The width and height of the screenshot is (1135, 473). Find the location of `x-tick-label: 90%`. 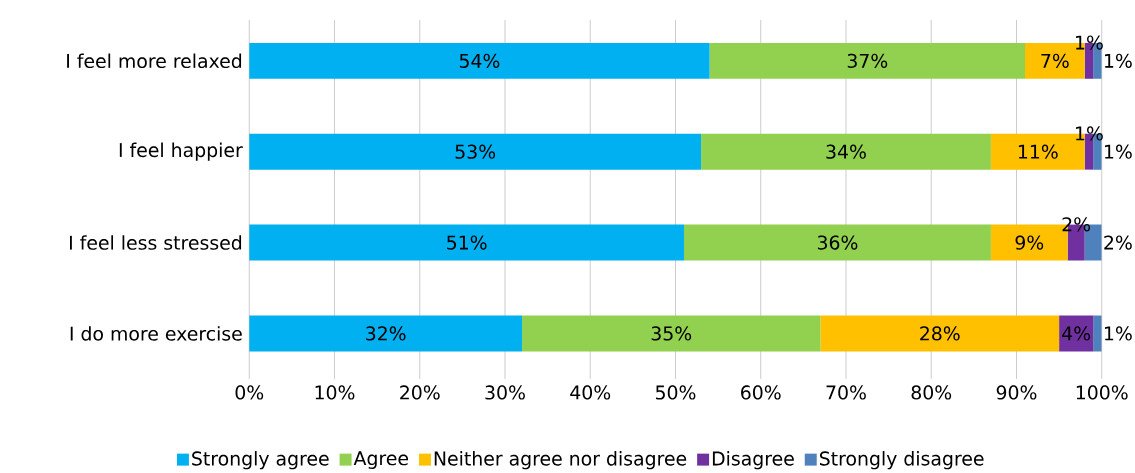

x-tick-label: 90% is located at coordinates (1016, 392).